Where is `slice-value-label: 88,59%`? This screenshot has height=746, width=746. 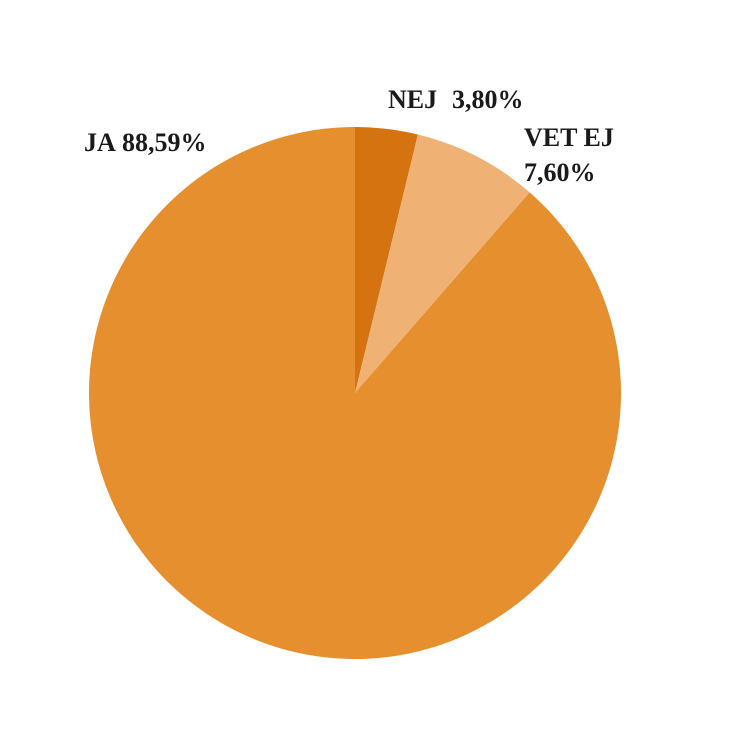 slice-value-label: 88,59% is located at coordinates (164, 142).